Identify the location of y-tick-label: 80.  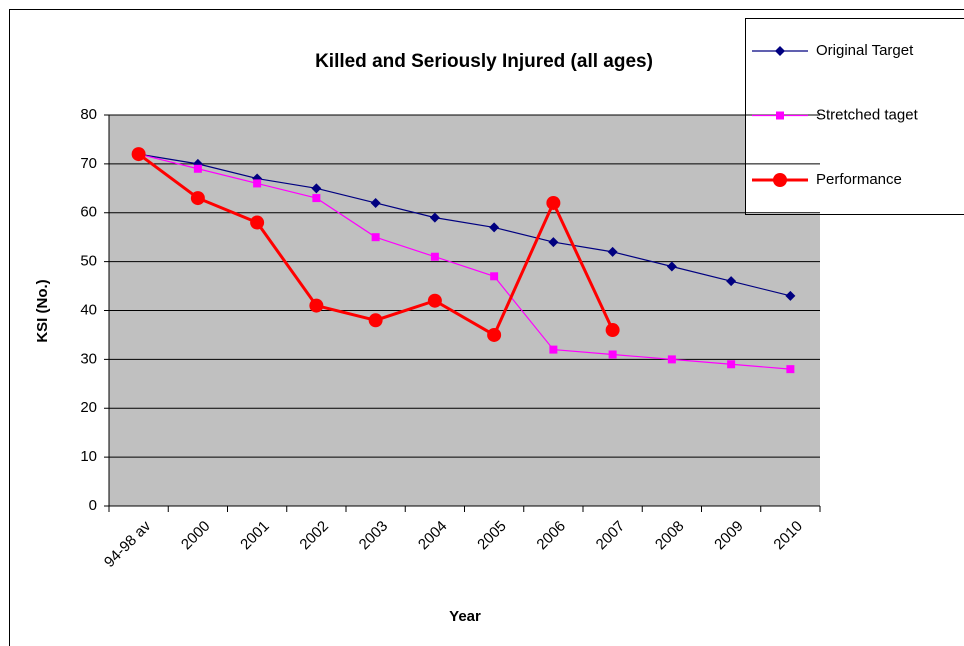
(88, 114).